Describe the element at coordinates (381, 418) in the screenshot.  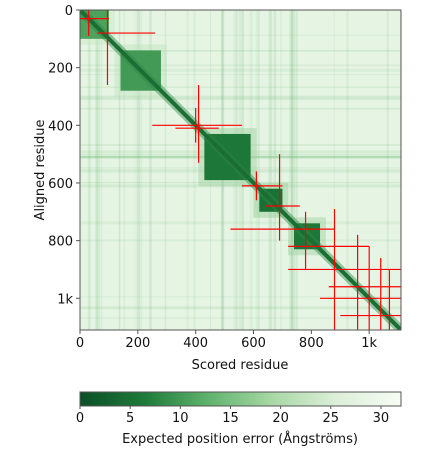
I see `colorbar-tick-label: 30` at that location.